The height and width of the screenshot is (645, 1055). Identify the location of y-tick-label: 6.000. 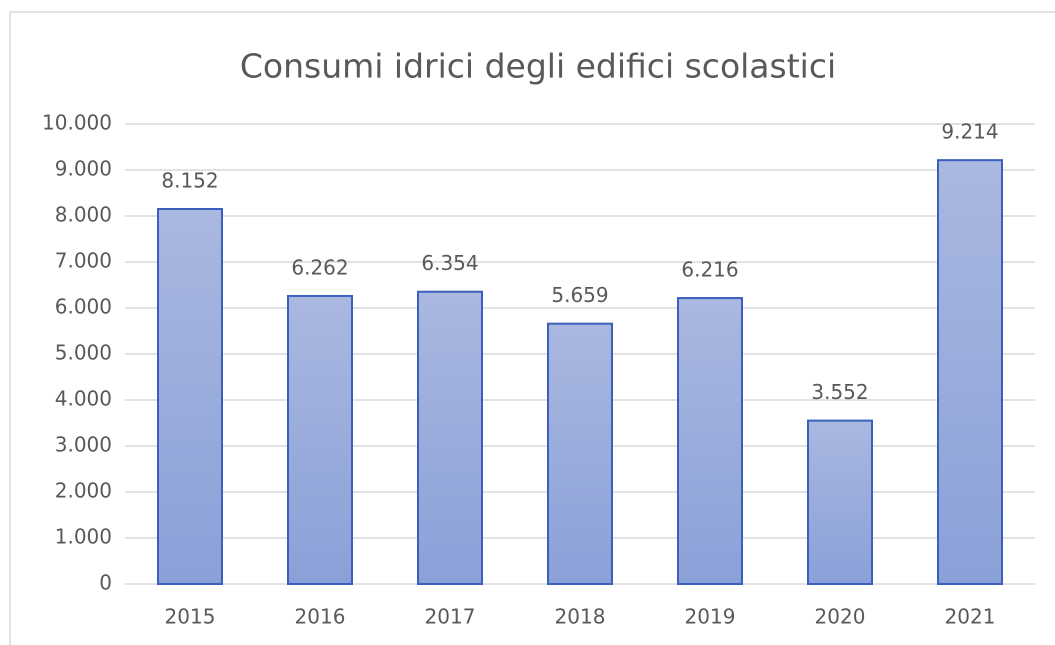
(83, 307).